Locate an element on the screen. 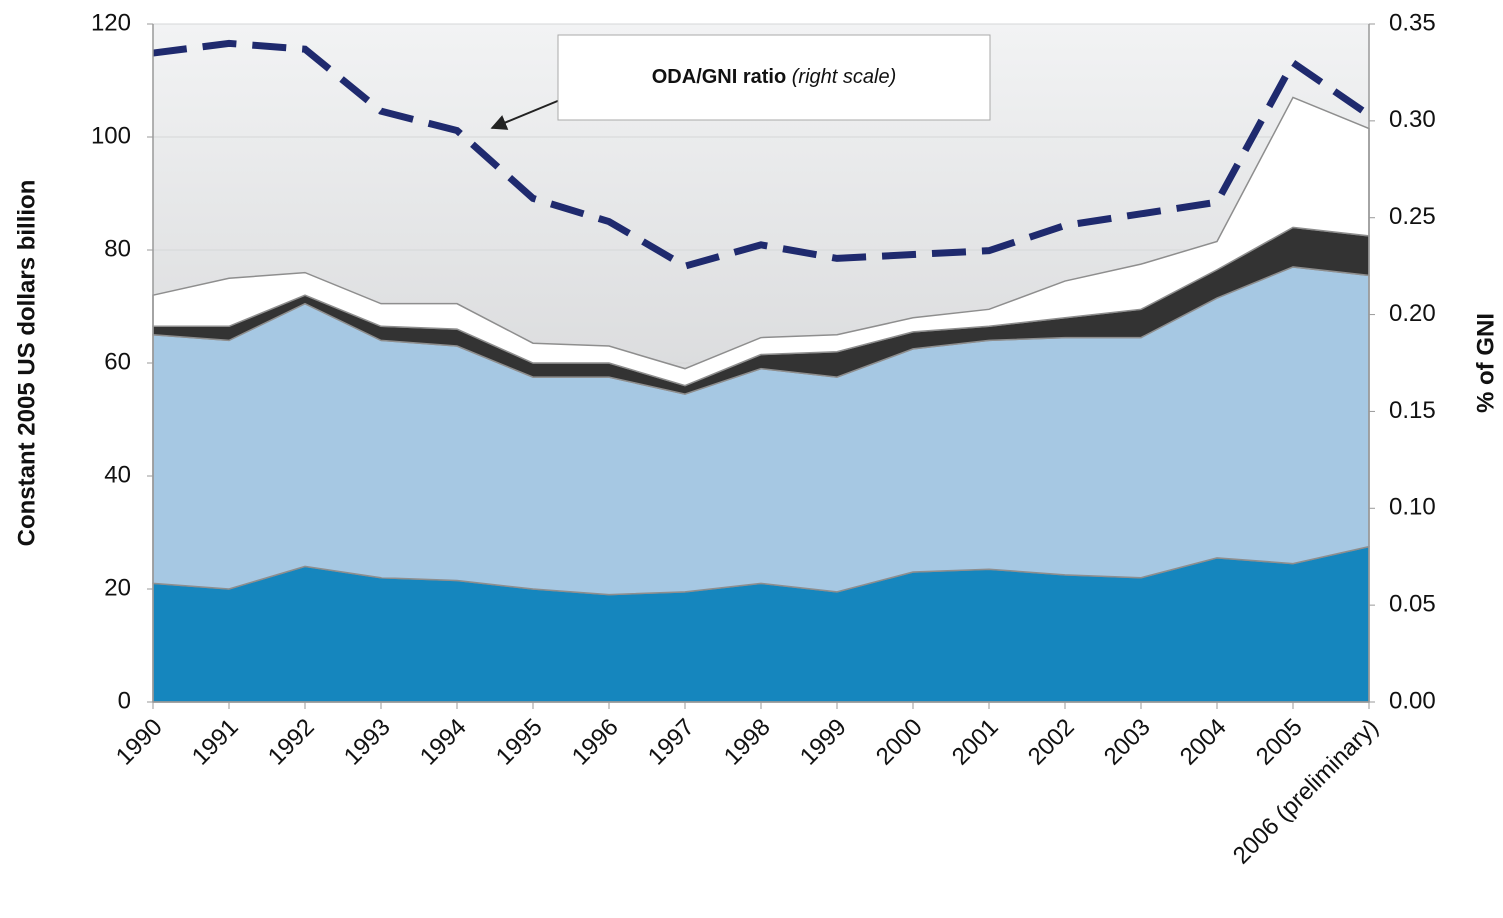  annotation: ODA/GNI ratio (right scale) is located at coordinates (774, 77).